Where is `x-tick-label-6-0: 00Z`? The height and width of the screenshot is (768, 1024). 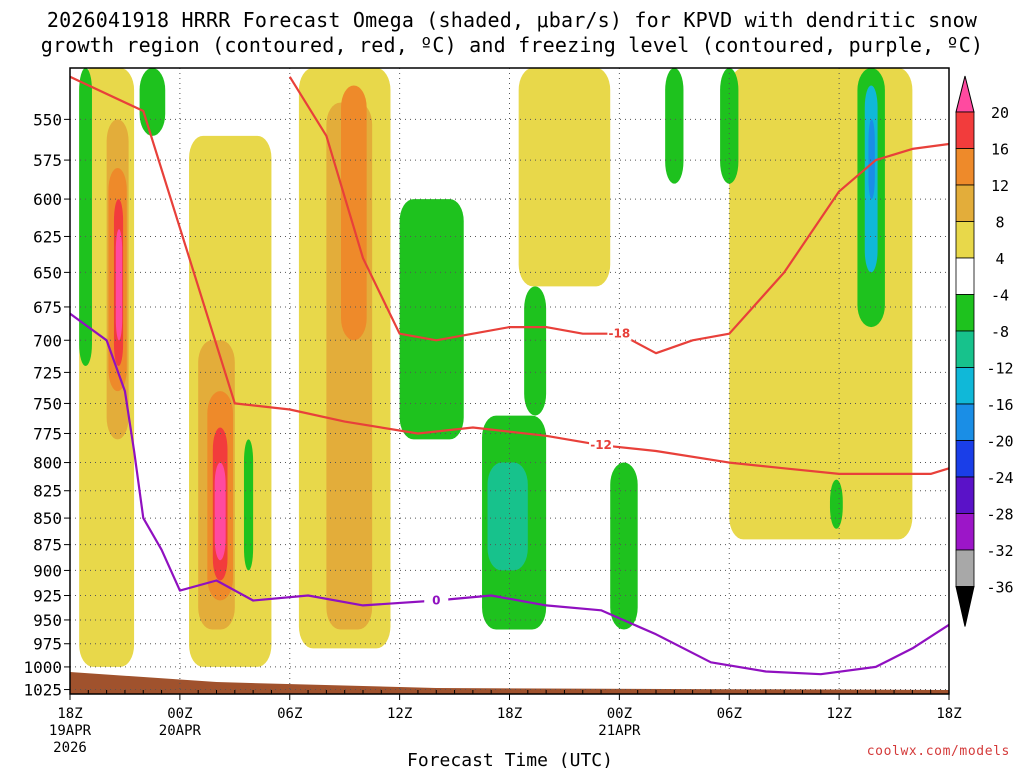 x-tick-label-6-0: 00Z is located at coordinates (179, 714).